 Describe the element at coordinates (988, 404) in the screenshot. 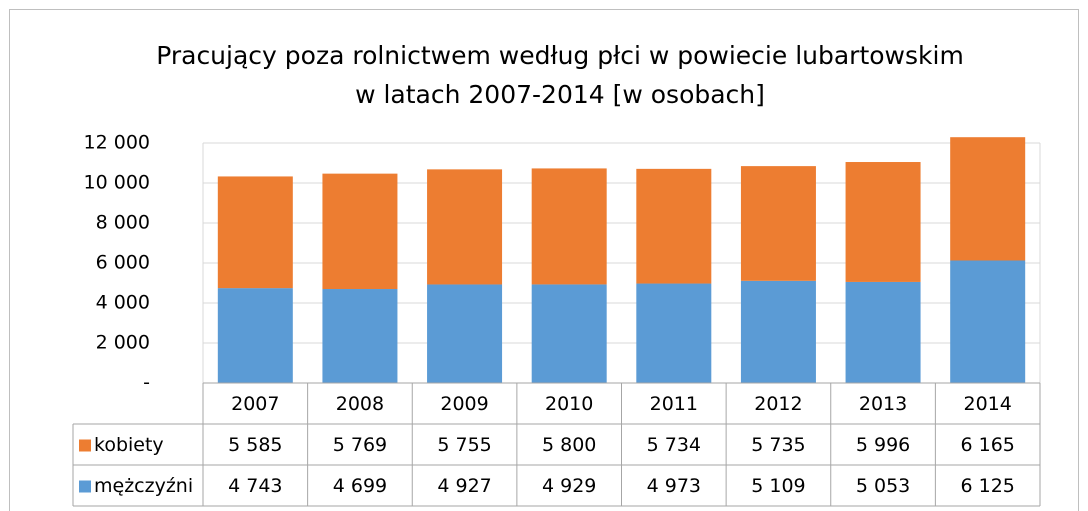

I see `x-tick-label: 2014` at that location.